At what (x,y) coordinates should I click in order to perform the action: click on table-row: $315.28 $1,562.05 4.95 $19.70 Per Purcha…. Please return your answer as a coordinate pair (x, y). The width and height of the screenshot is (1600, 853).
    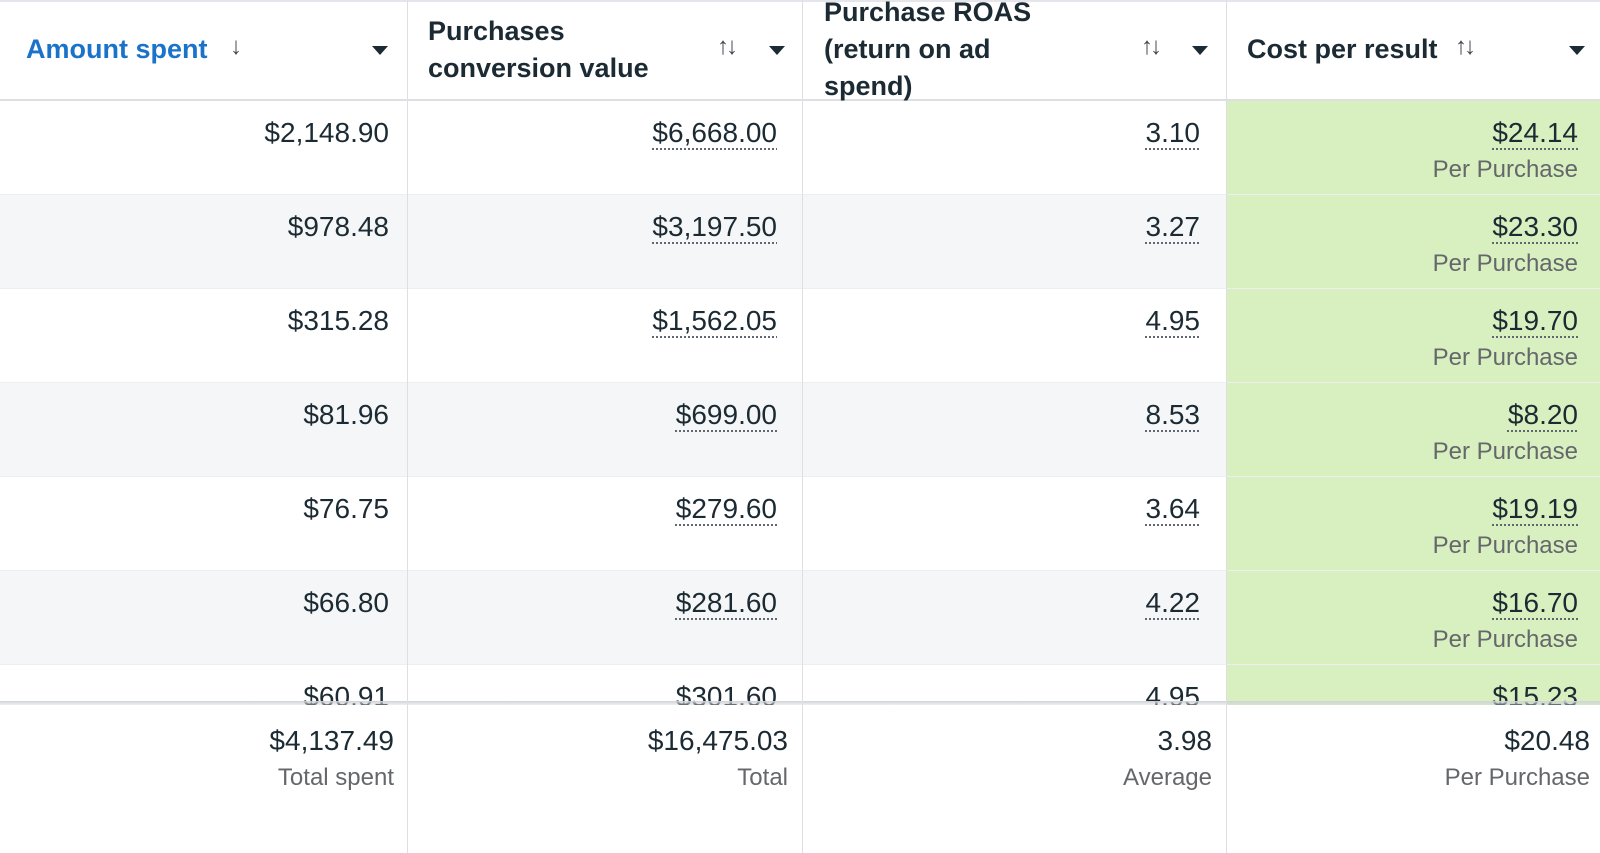
    Looking at the image, I should click on (800, 336).